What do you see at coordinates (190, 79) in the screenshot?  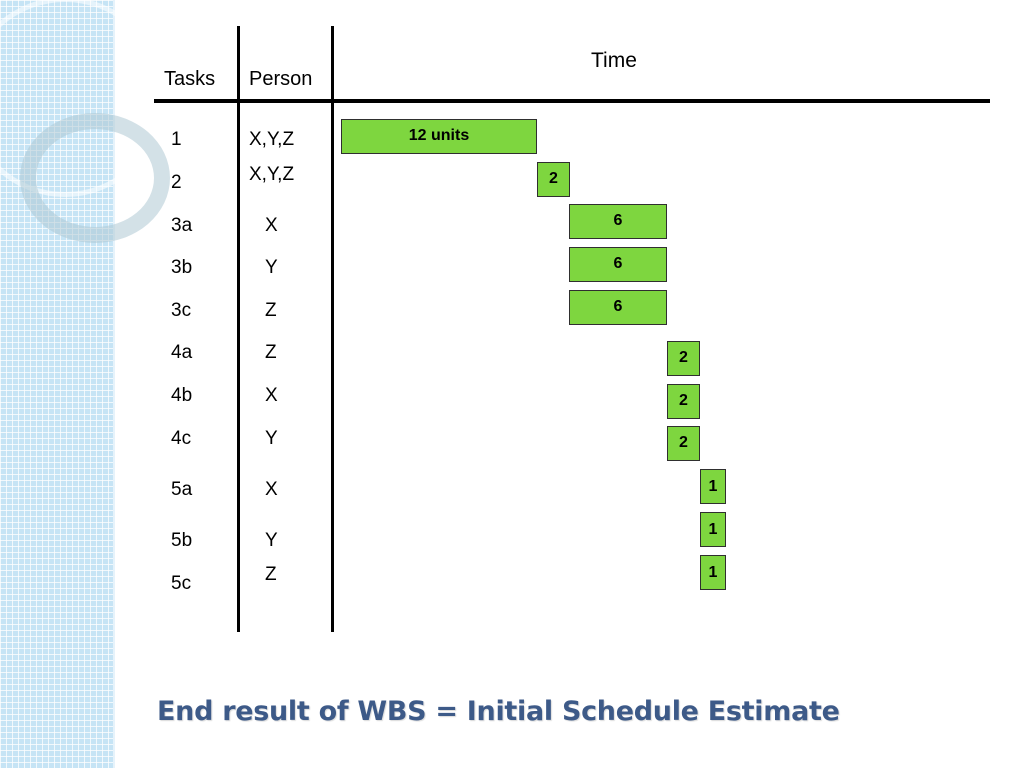 I see `header-tasks: Tasks` at bounding box center [190, 79].